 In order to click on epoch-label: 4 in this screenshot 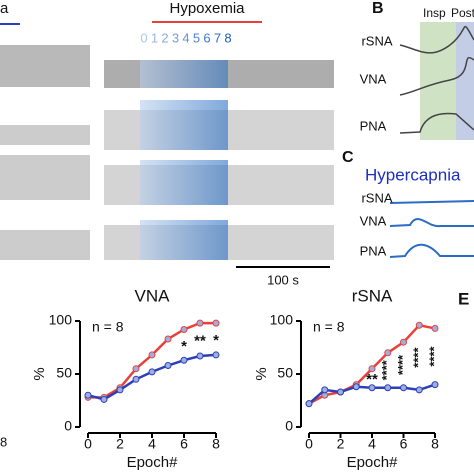, I will do `click(185, 37)`.